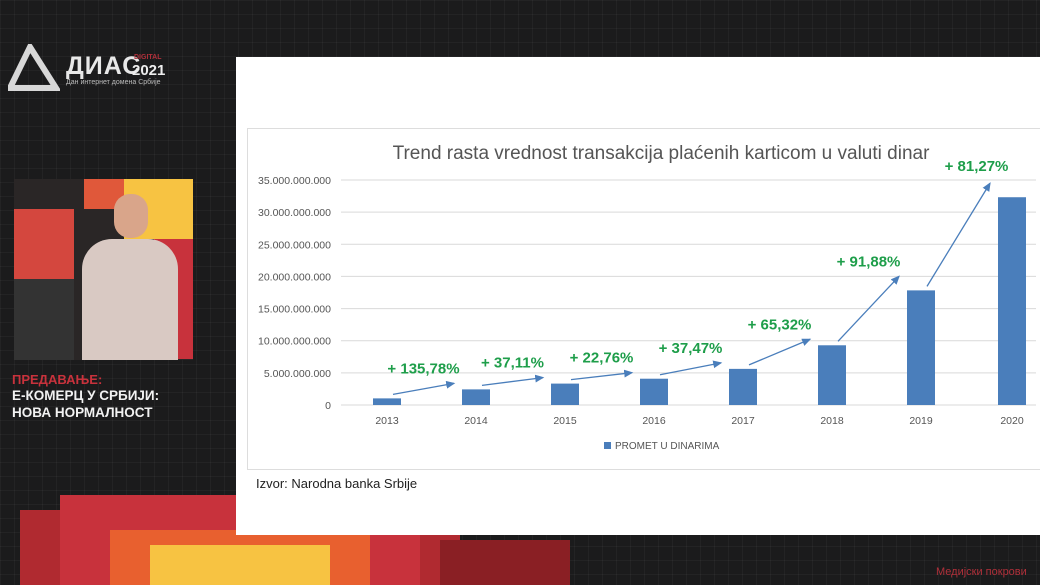 The height and width of the screenshot is (585, 1040). I want to click on legend-swatch, so click(607, 445).